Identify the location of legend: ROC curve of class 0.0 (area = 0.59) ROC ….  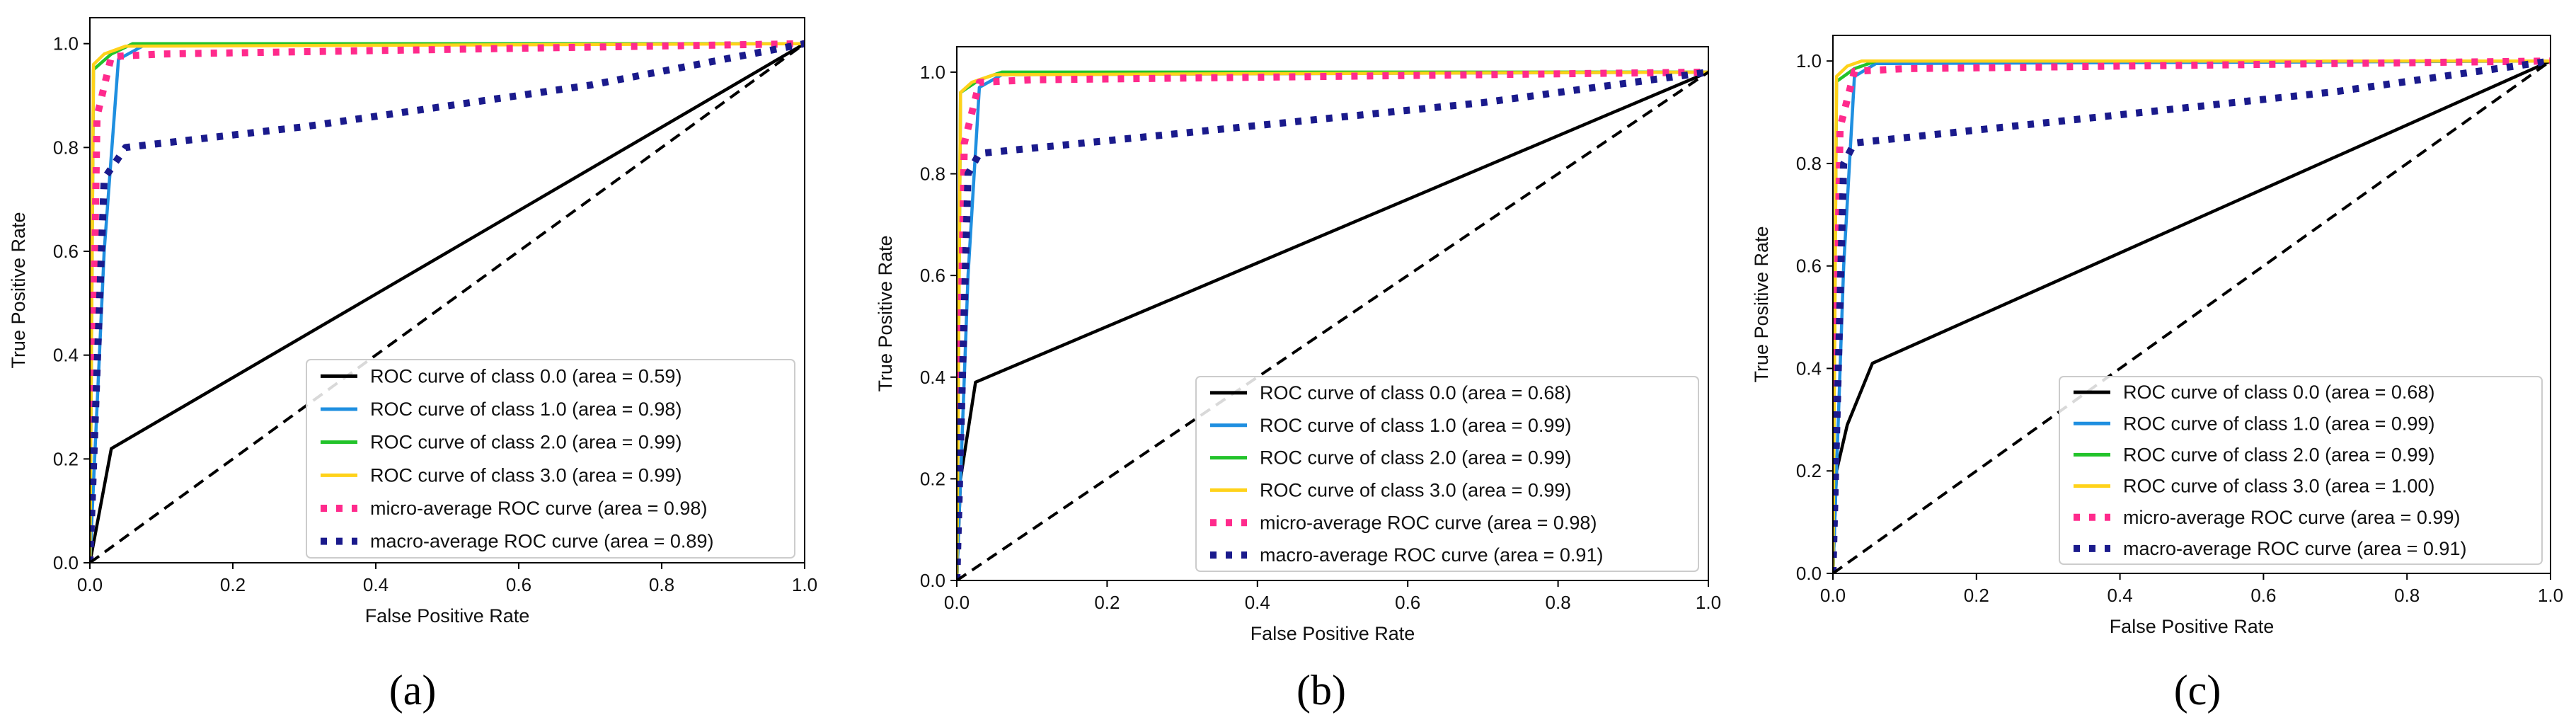
(551, 459).